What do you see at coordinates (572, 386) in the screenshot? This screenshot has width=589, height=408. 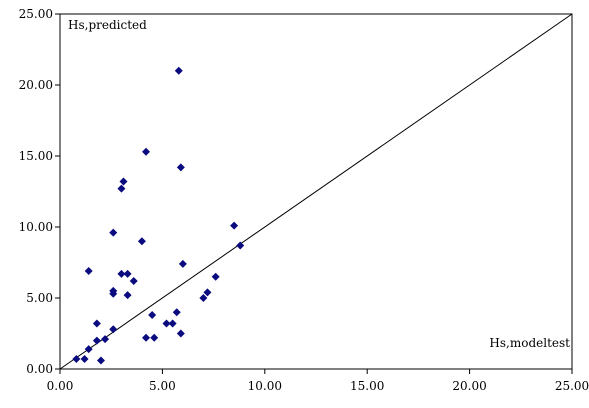 I see `x-tick-label: 25.00` at bounding box center [572, 386].